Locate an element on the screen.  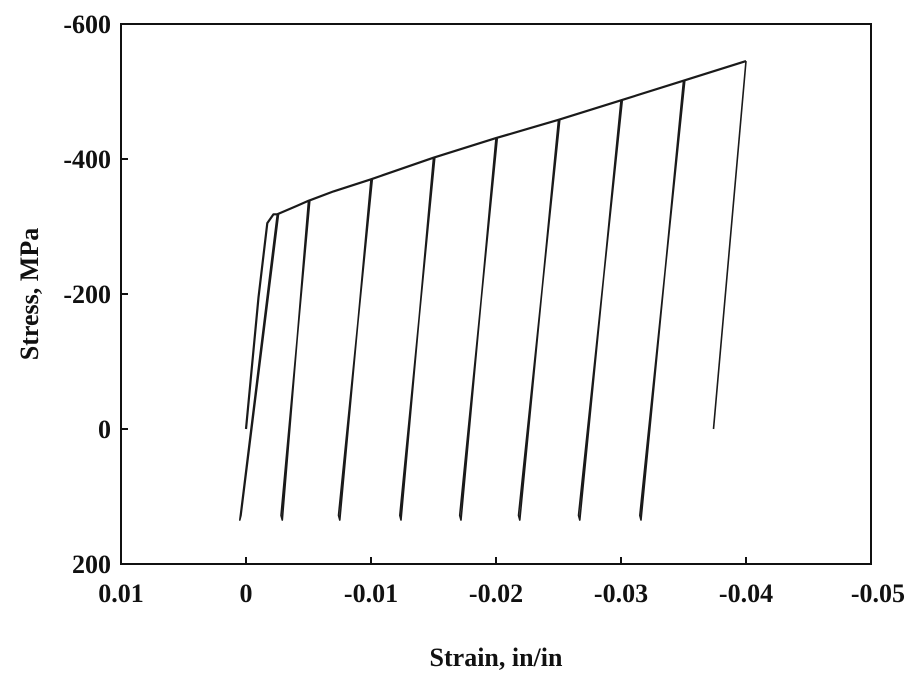
y-axis-title: Stress, MPa is located at coordinates (29, 294).